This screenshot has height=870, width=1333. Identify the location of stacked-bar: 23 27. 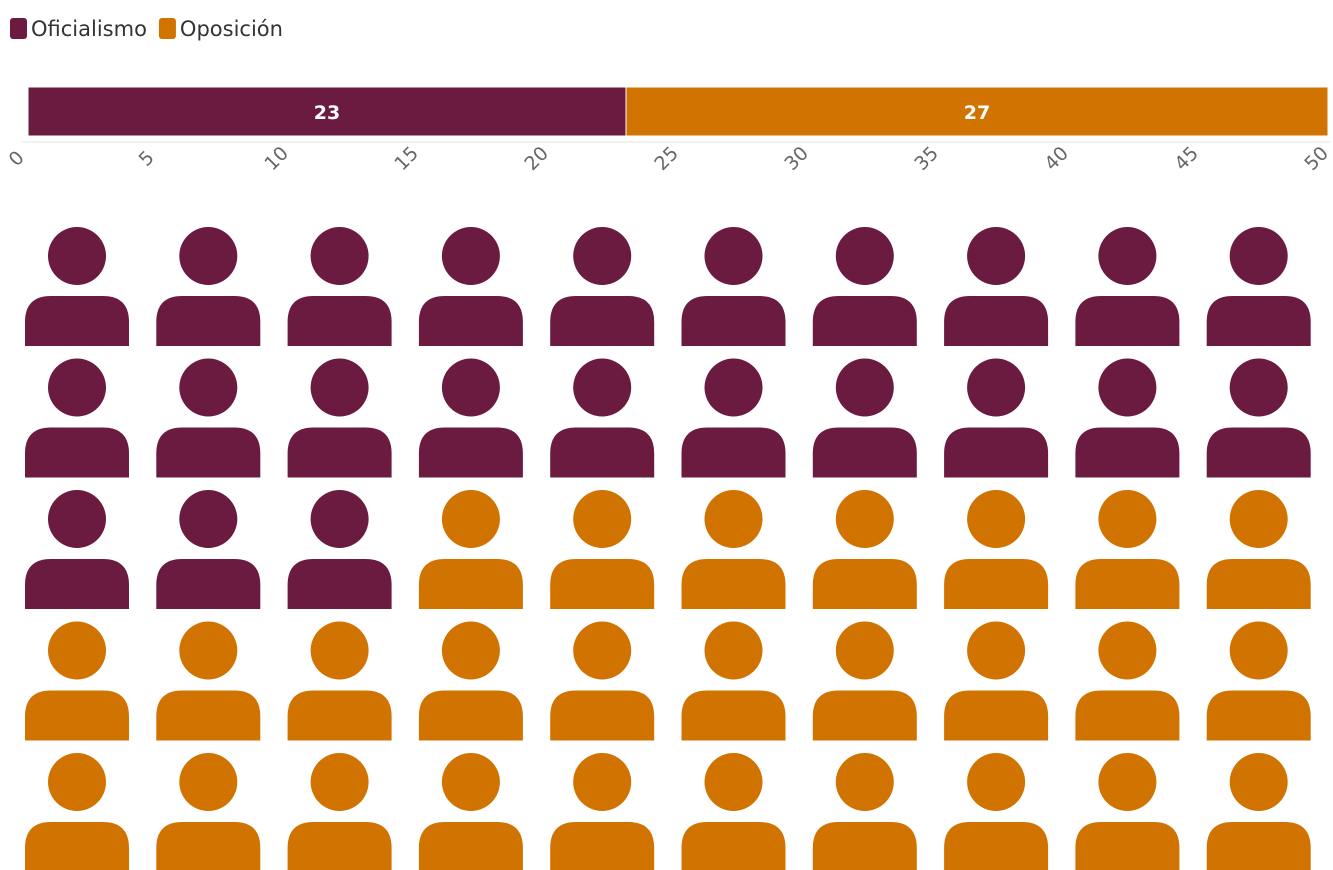
(678, 111).